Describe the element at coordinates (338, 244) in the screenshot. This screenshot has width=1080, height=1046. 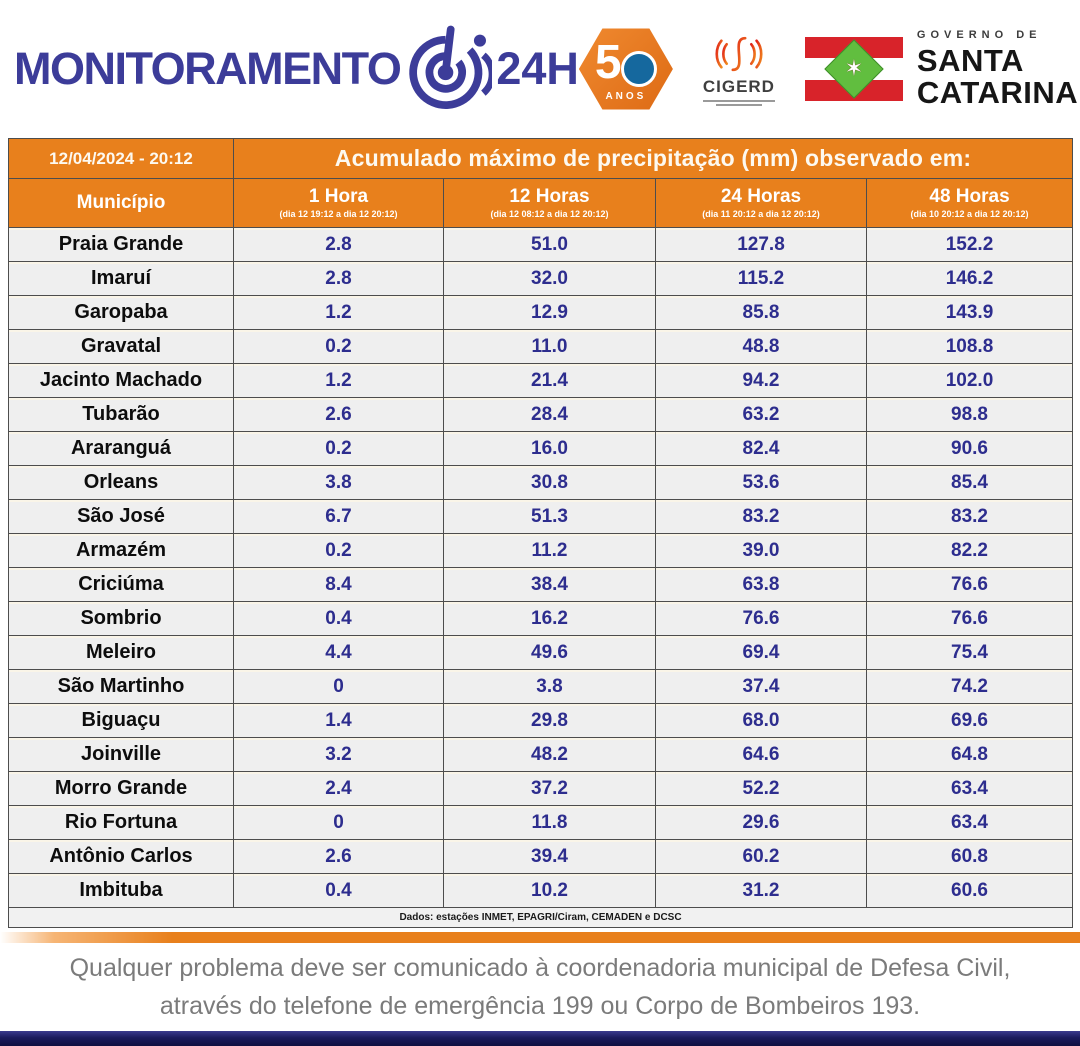
I see `precipitation-value: 2.8` at that location.